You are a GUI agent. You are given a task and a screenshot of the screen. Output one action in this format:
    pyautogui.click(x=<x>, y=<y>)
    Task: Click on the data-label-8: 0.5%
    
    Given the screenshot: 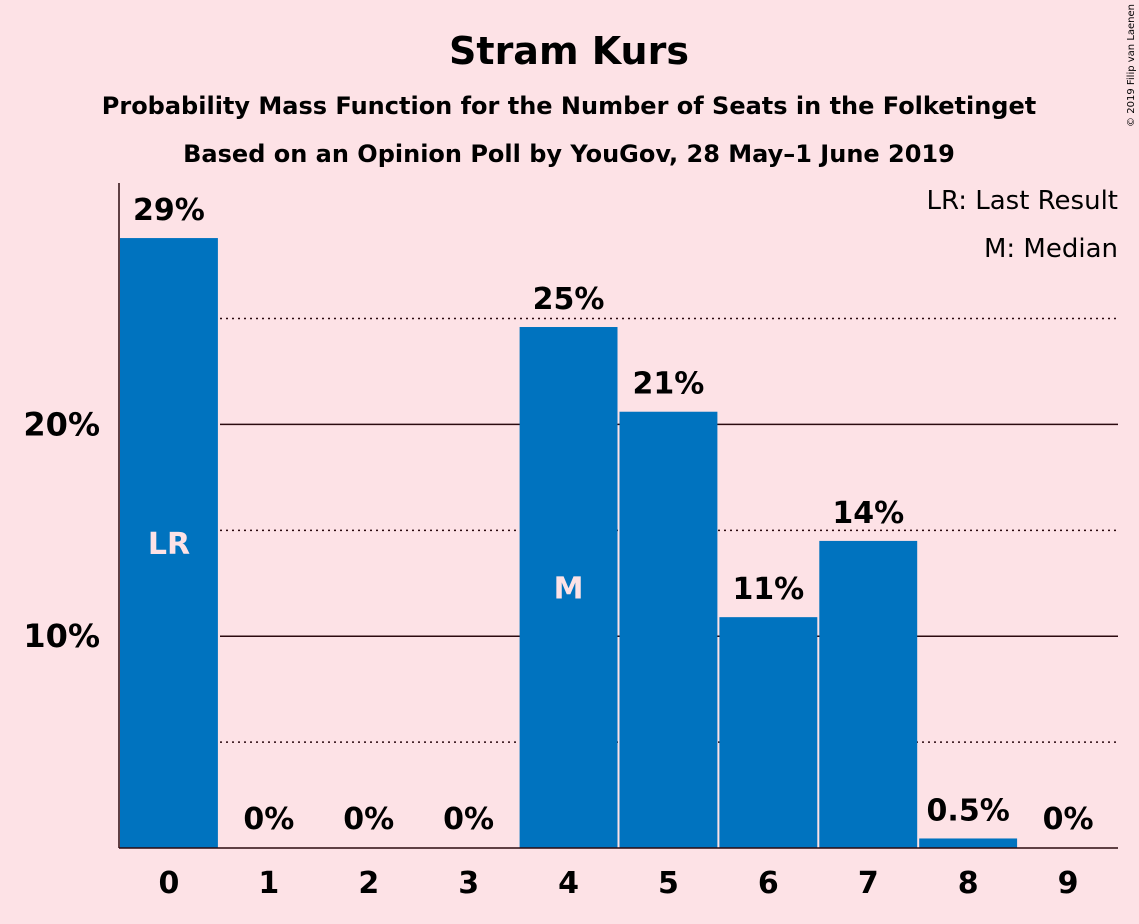 What is the action you would take?
    pyautogui.click(x=968, y=810)
    